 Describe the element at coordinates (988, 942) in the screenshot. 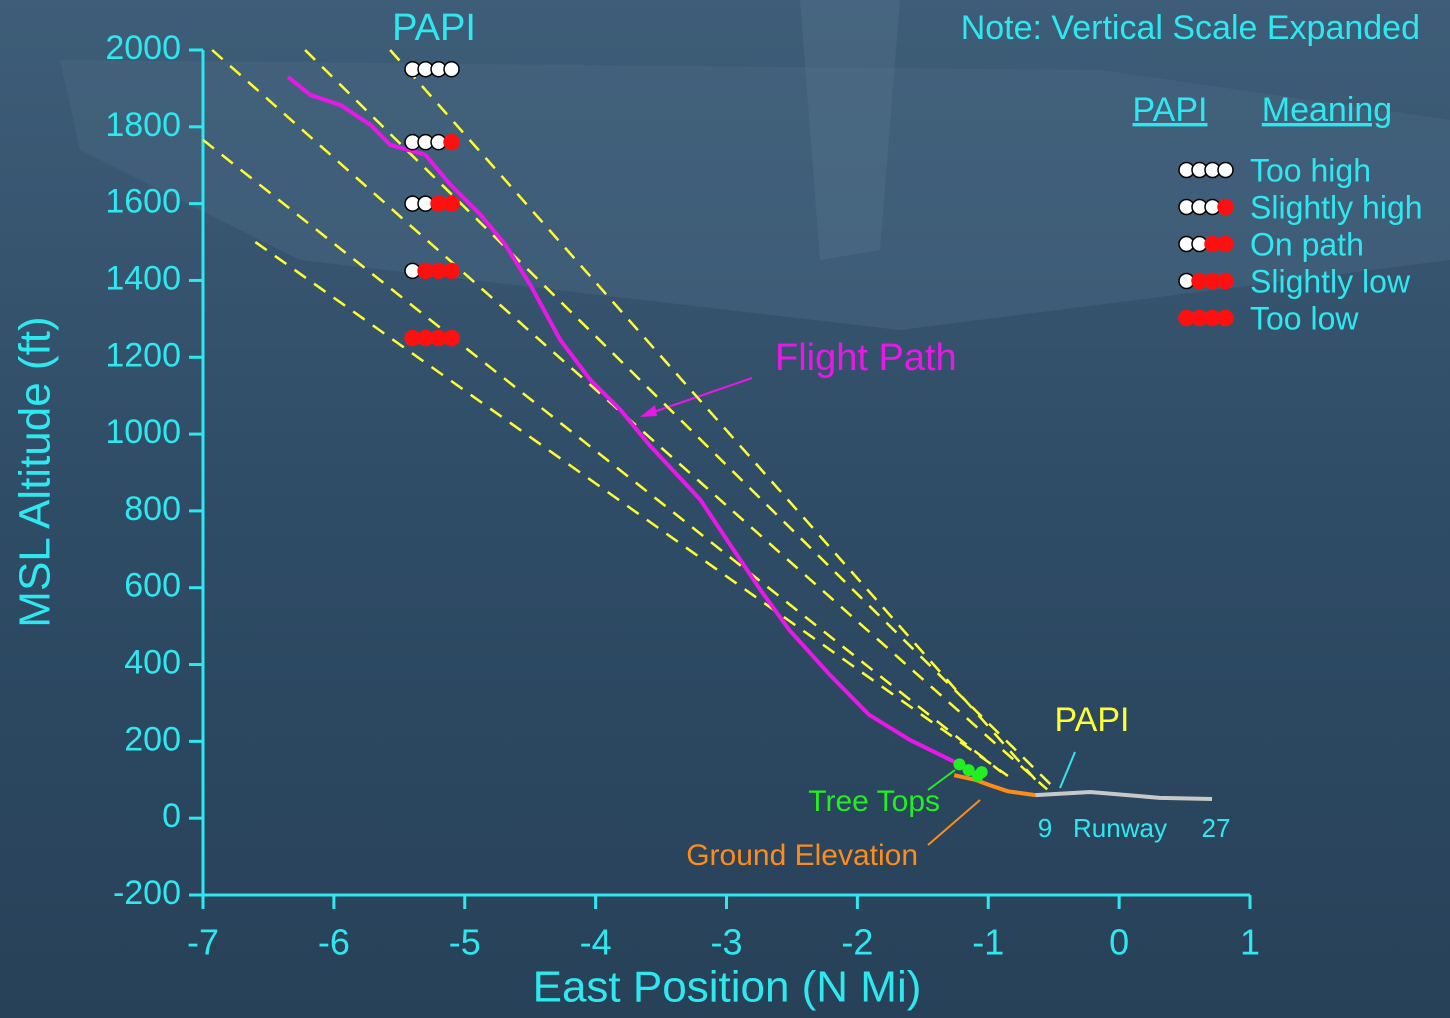

I see `x-tick-label: -1` at that location.